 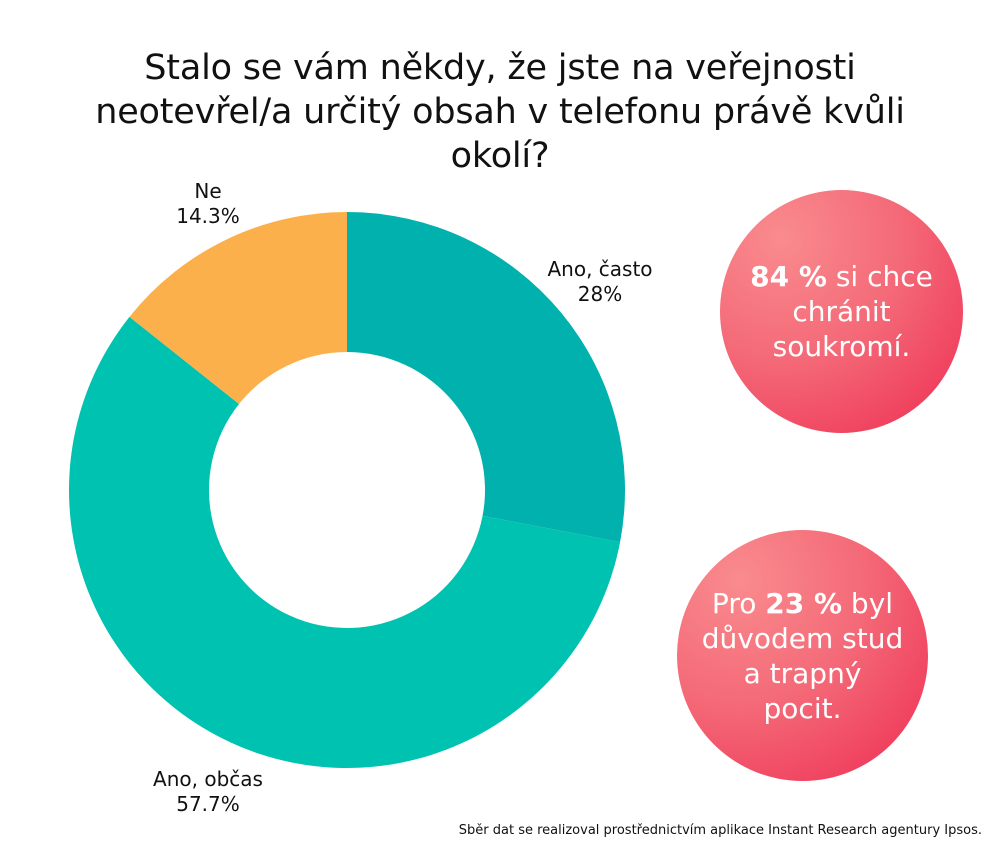 I want to click on privacy-callout: 84 % si chce chránit soukromí., so click(x=841, y=311).